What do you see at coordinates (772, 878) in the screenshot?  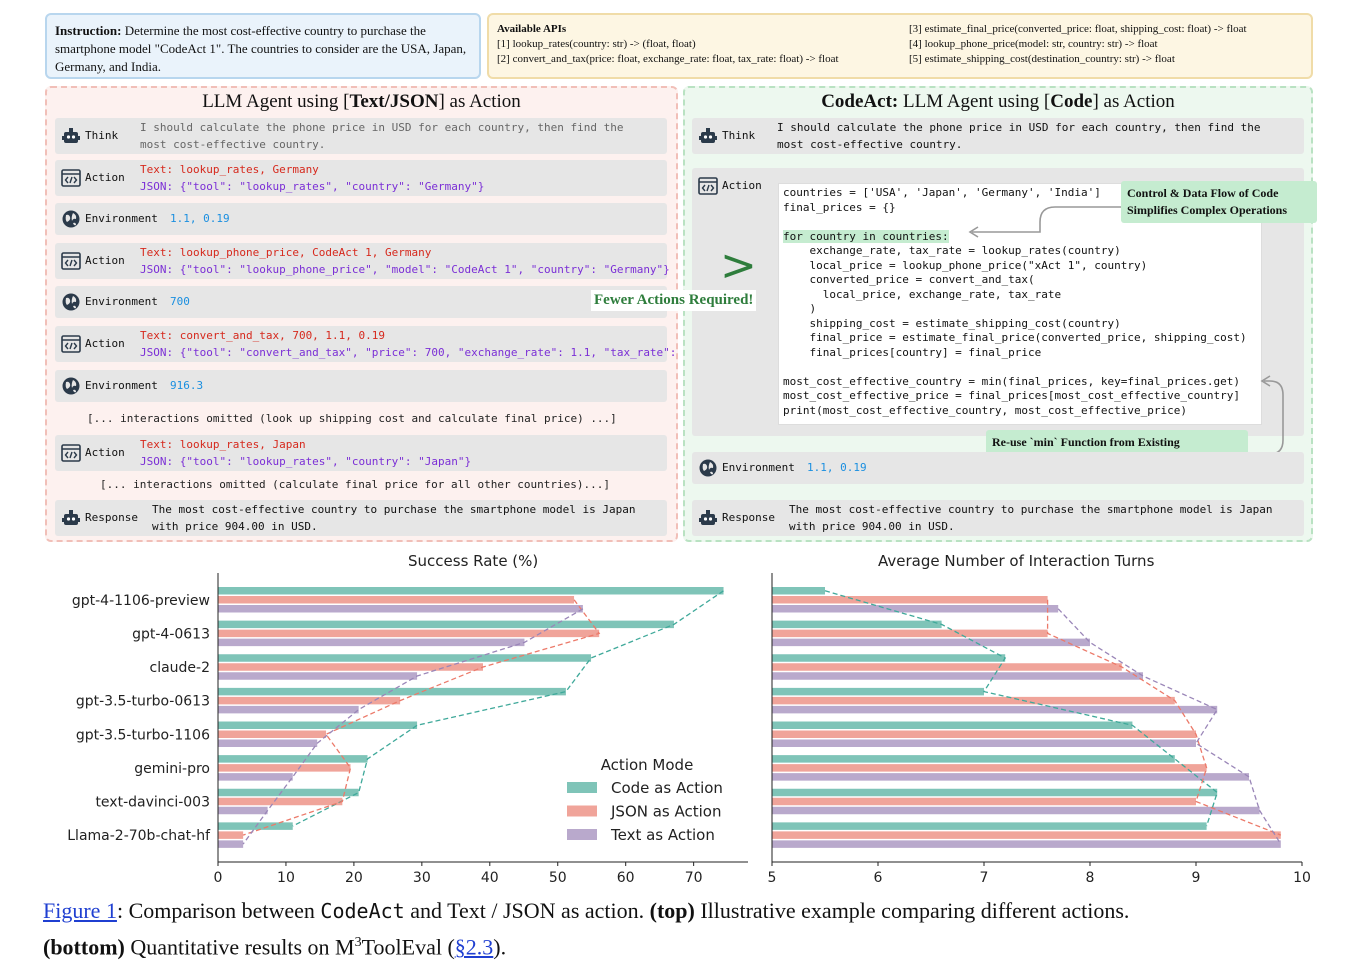 I see `x-tick-label: 5` at bounding box center [772, 878].